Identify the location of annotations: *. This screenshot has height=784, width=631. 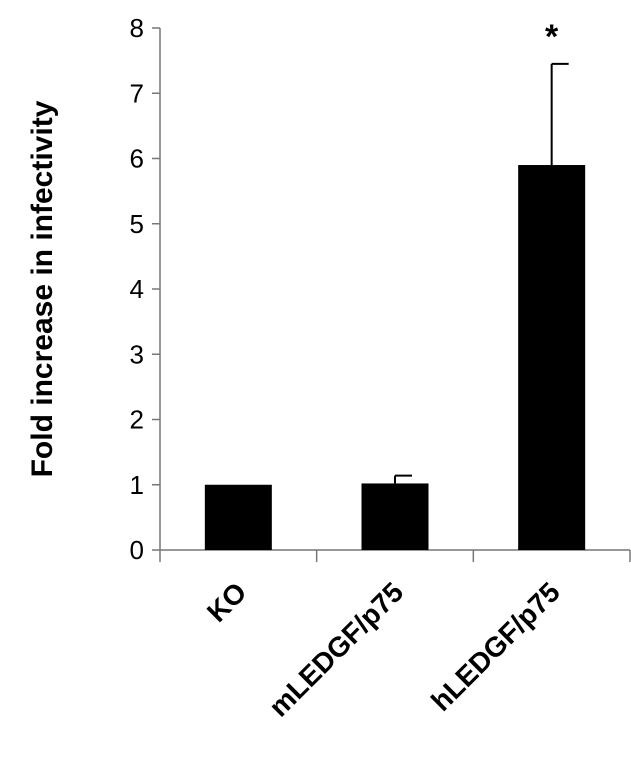
(552, 37).